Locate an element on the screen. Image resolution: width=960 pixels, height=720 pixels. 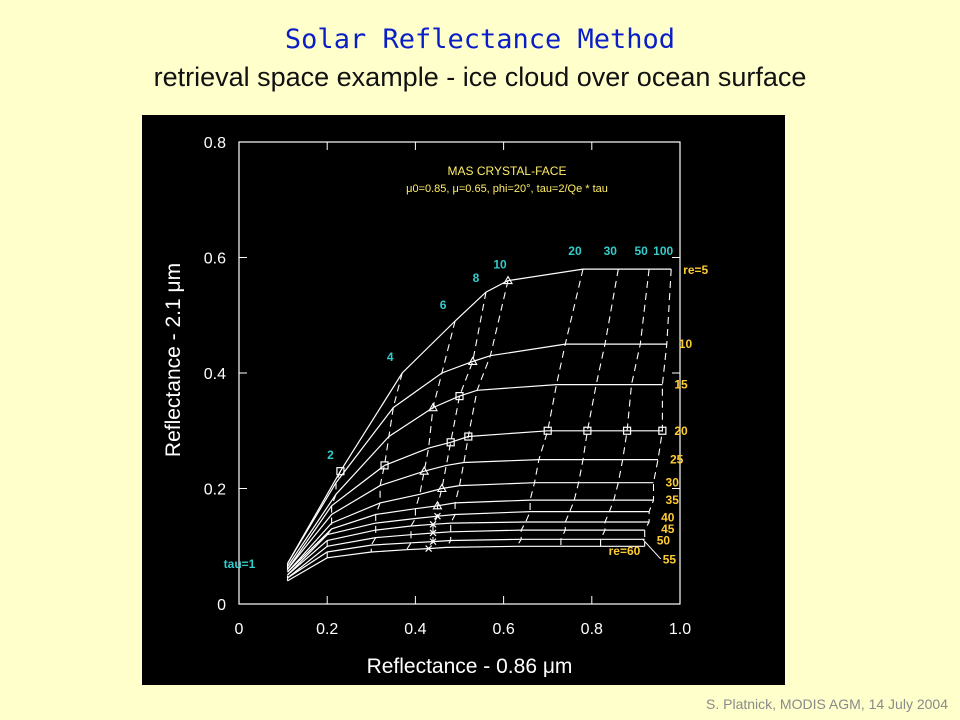
re-label: 10 is located at coordinates (686, 344).